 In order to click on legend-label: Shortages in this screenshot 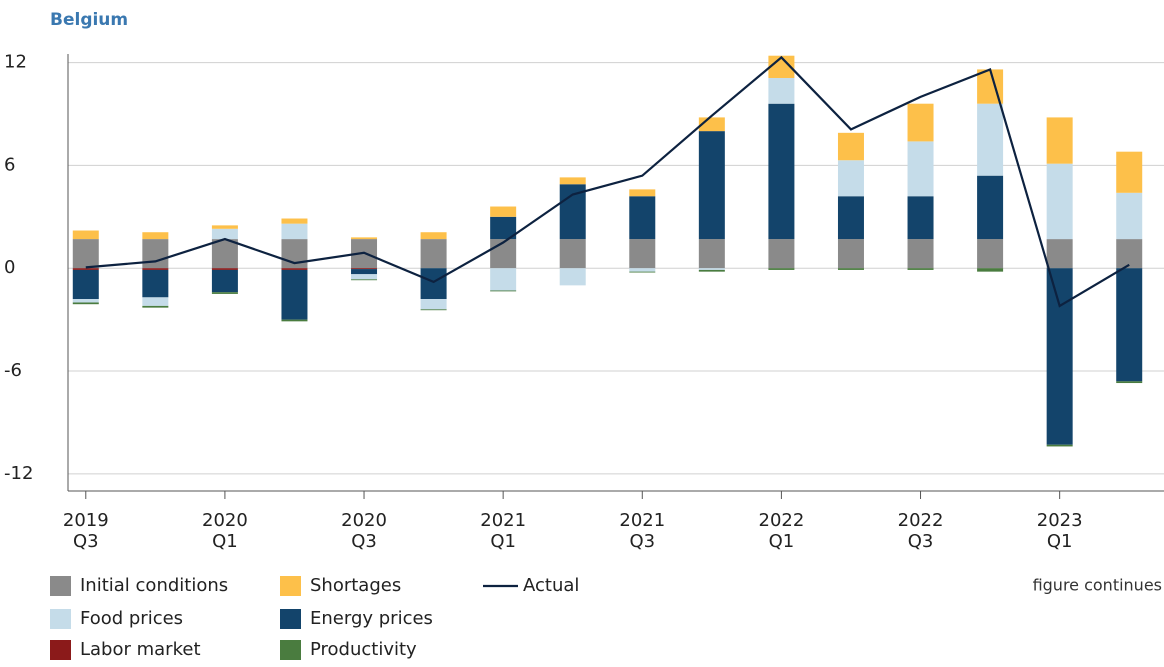, I will do `click(355, 585)`.